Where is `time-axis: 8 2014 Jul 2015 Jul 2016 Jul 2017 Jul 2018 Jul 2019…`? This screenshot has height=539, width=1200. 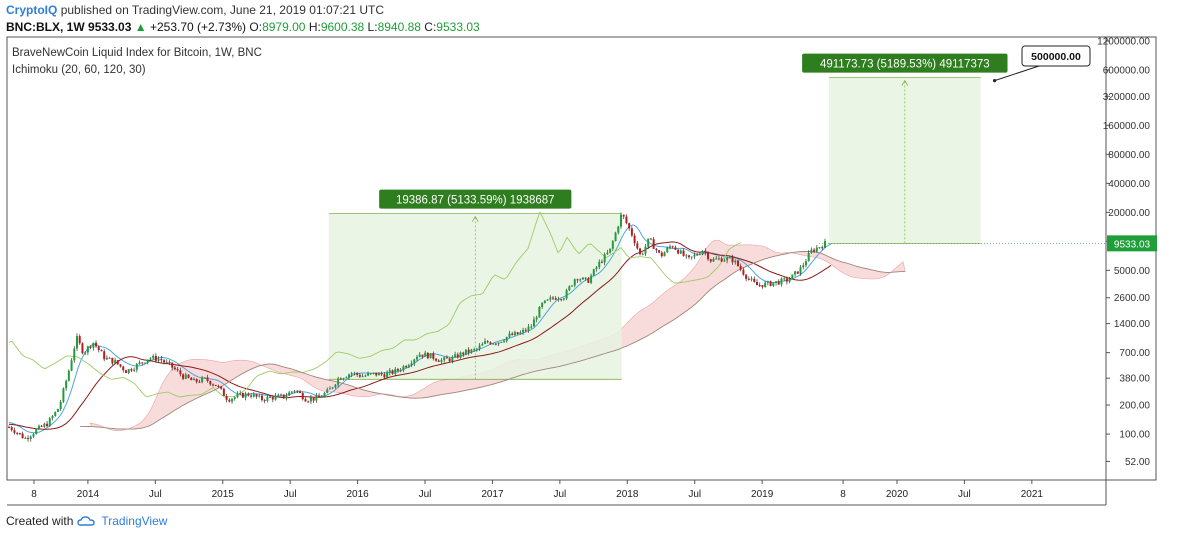 time-axis: 8 2014 Jul 2015 Jul 2016 Jul 2017 Jul 2018 Jul 2019… is located at coordinates (537, 490).